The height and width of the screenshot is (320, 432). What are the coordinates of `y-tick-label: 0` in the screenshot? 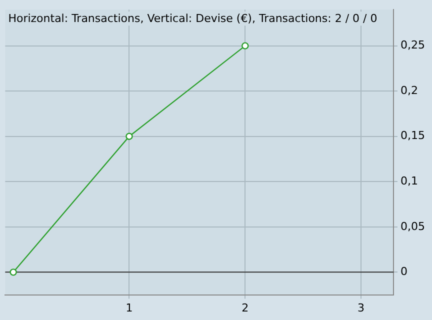 It's located at (404, 271).